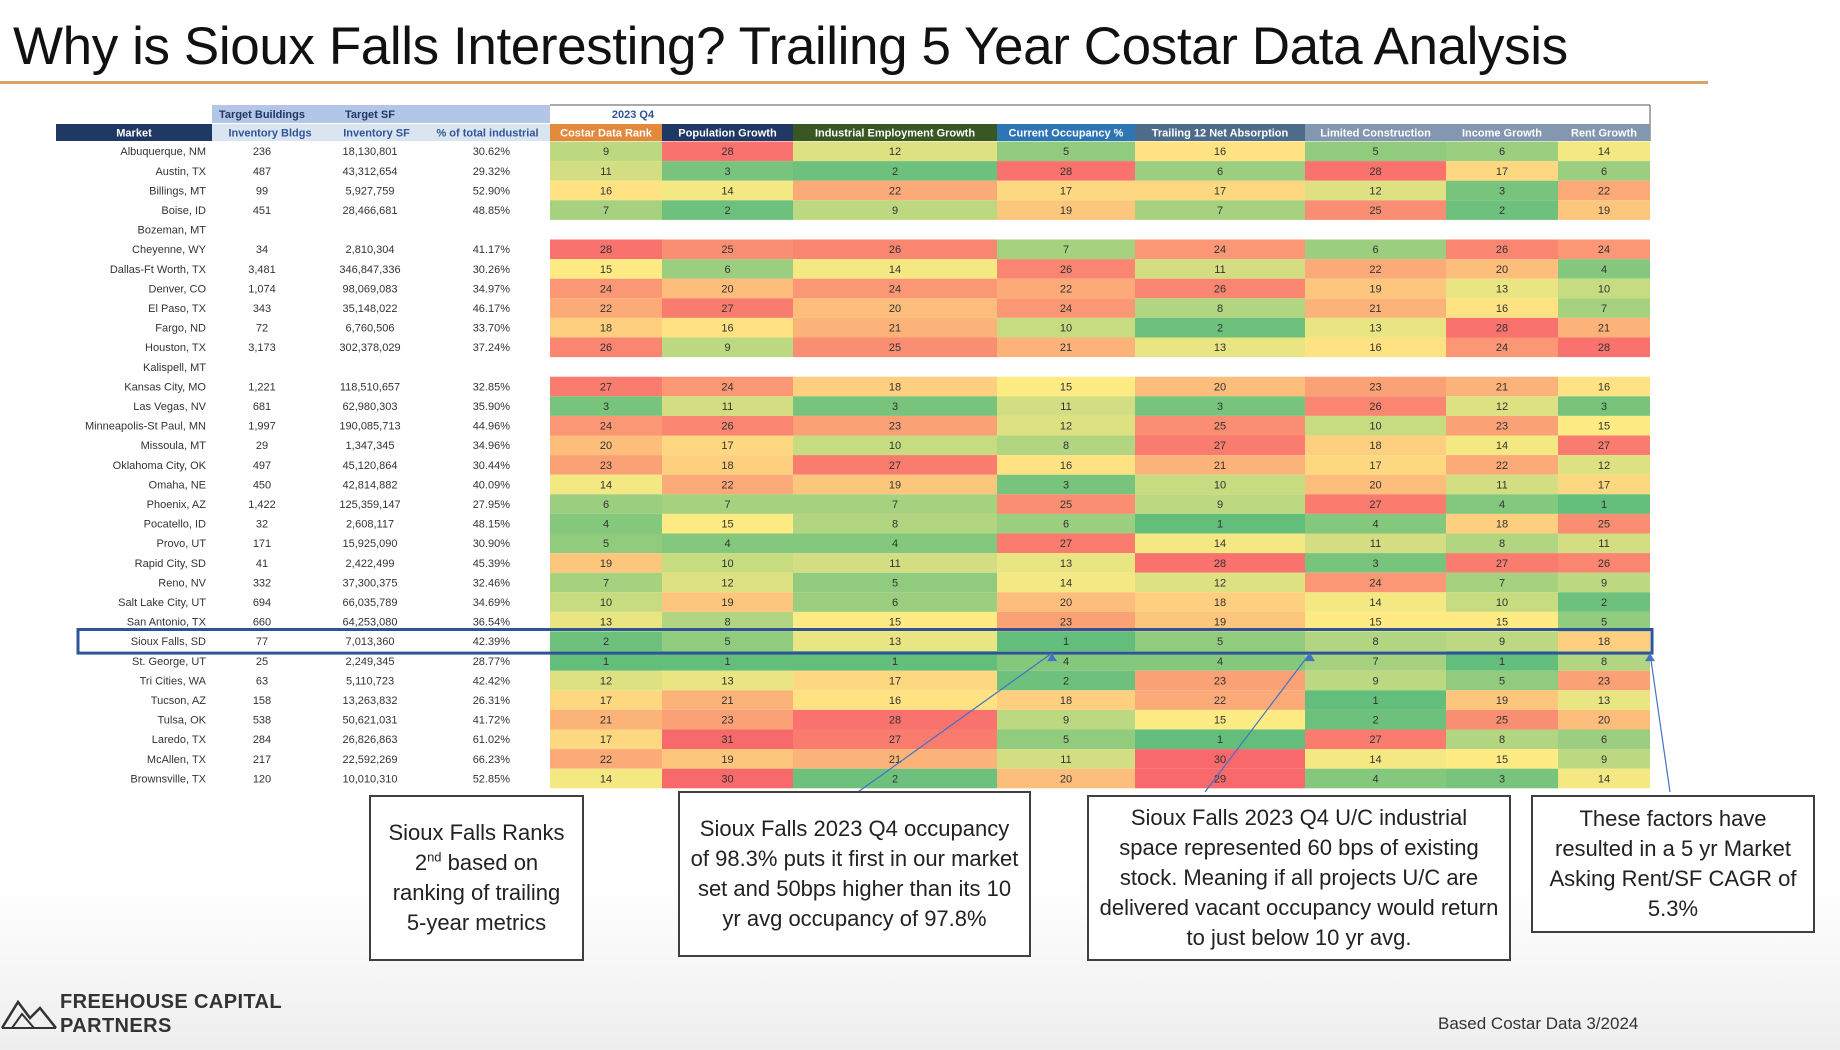  I want to click on inventory-sf: 10,010,310, so click(369, 779).